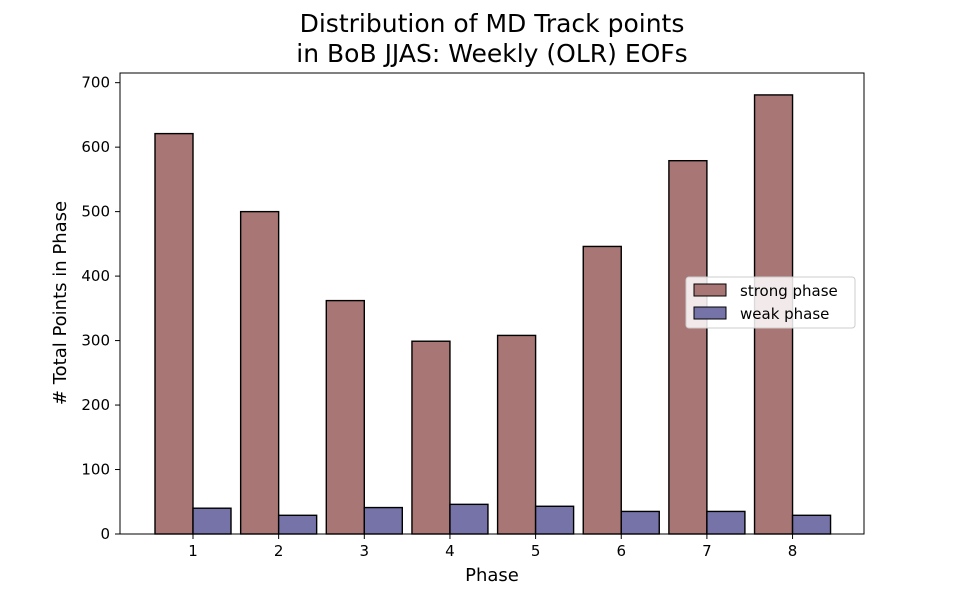 This screenshot has width=960, height=600. I want to click on x-axis: 1 2 3 4 5 6 7 8, so click(492, 547).